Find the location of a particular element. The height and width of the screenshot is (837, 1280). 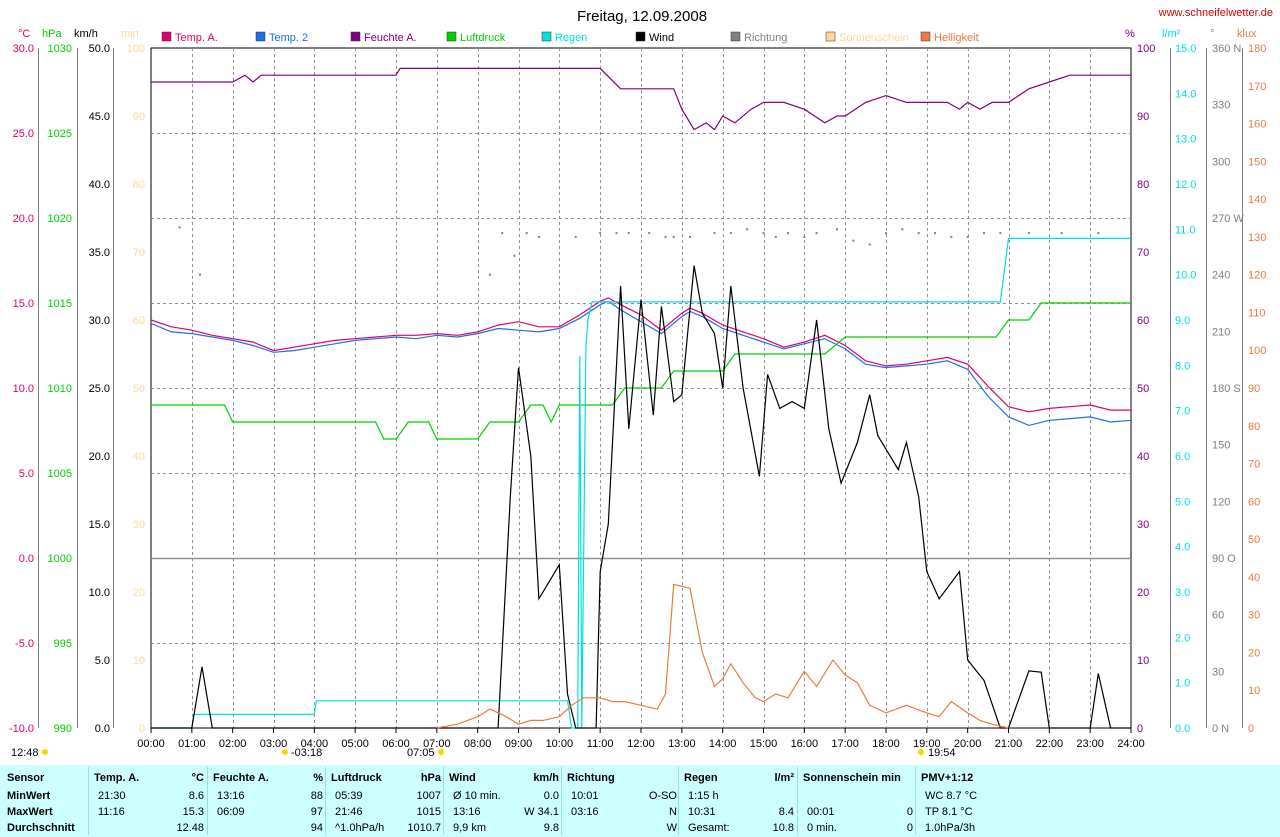

rain-axis-tick: 12.0 is located at coordinates (1185, 185).